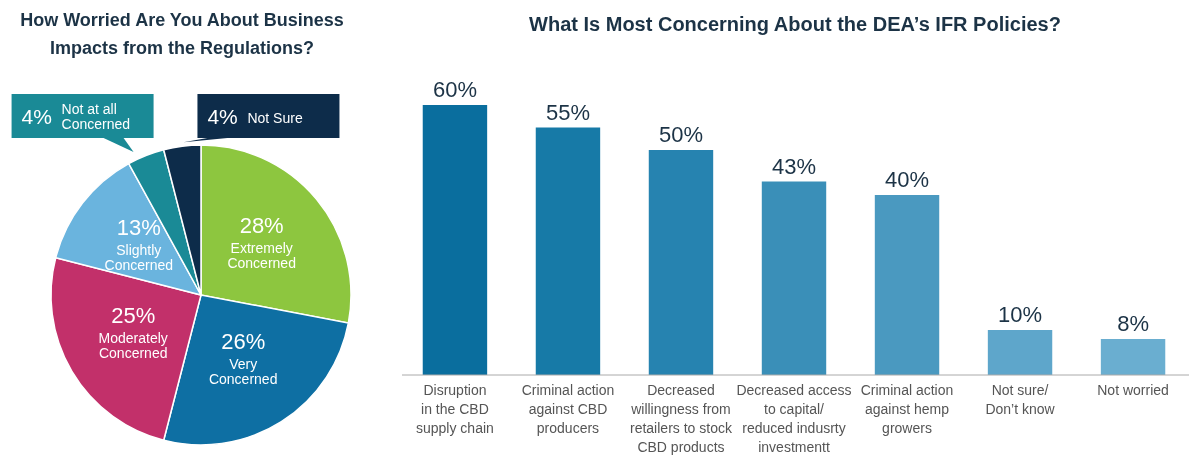 The width and height of the screenshot is (1189, 459). I want to click on data-label: 50%, so click(680, 134).